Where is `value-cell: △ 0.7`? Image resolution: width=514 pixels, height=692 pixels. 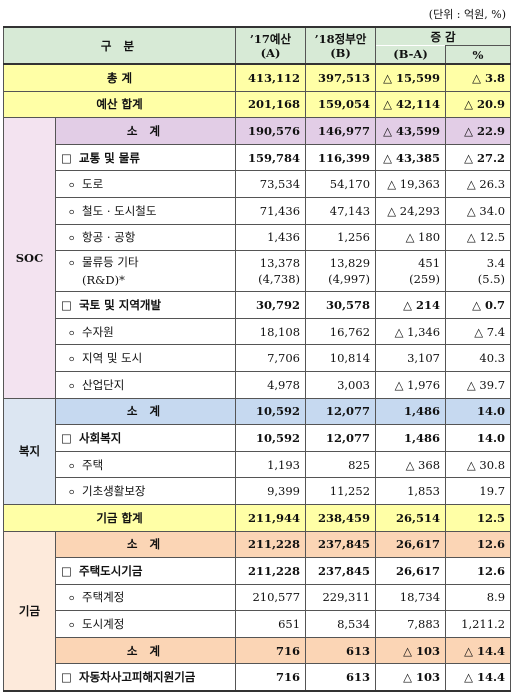
value-cell: △ 0.7 is located at coordinates (478, 305).